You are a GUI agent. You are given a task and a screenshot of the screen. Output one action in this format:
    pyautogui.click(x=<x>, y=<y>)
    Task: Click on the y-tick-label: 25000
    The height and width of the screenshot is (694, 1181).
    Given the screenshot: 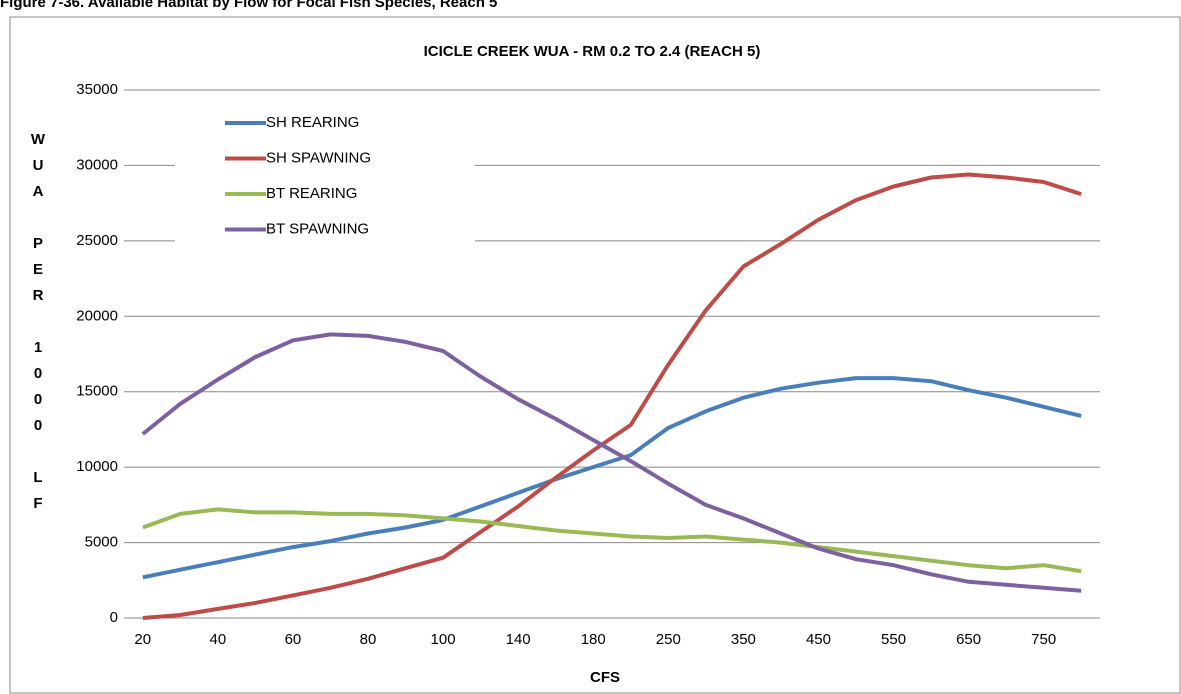 What is the action you would take?
    pyautogui.click(x=97, y=240)
    